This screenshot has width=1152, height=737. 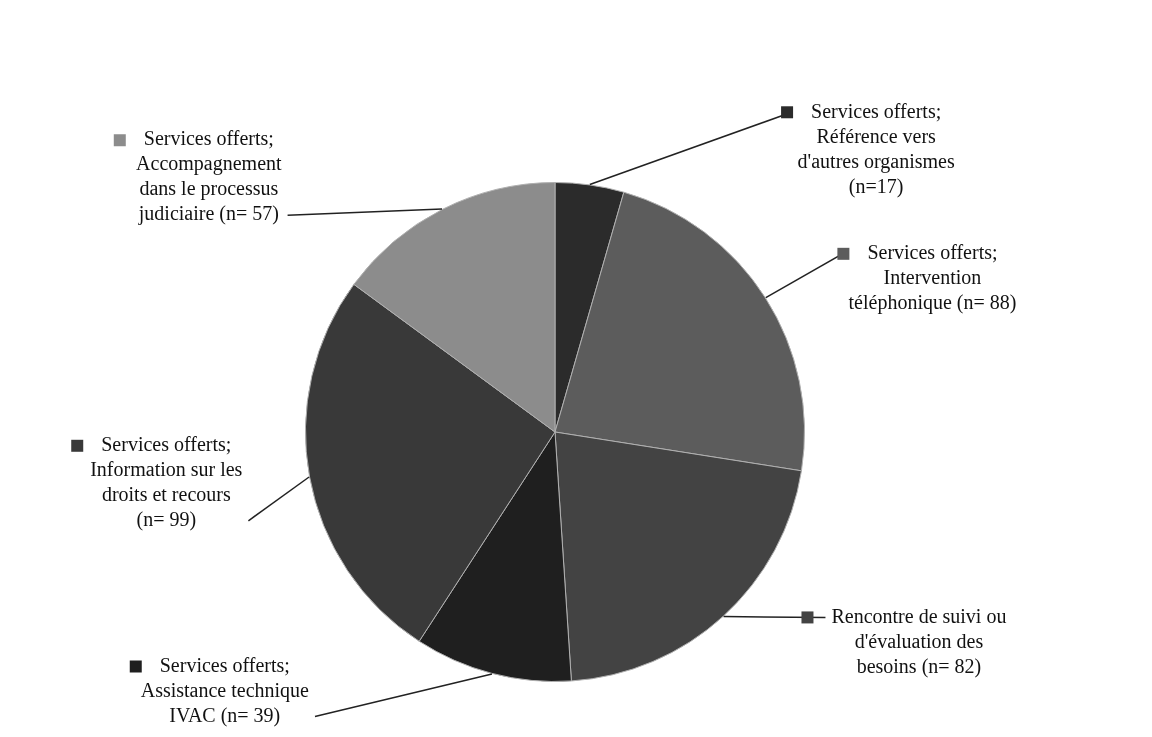 What do you see at coordinates (209, 176) in the screenshot?
I see `legend-label: Services offerts; Accompagnement dans le processus judiciaire (n= 57)` at bounding box center [209, 176].